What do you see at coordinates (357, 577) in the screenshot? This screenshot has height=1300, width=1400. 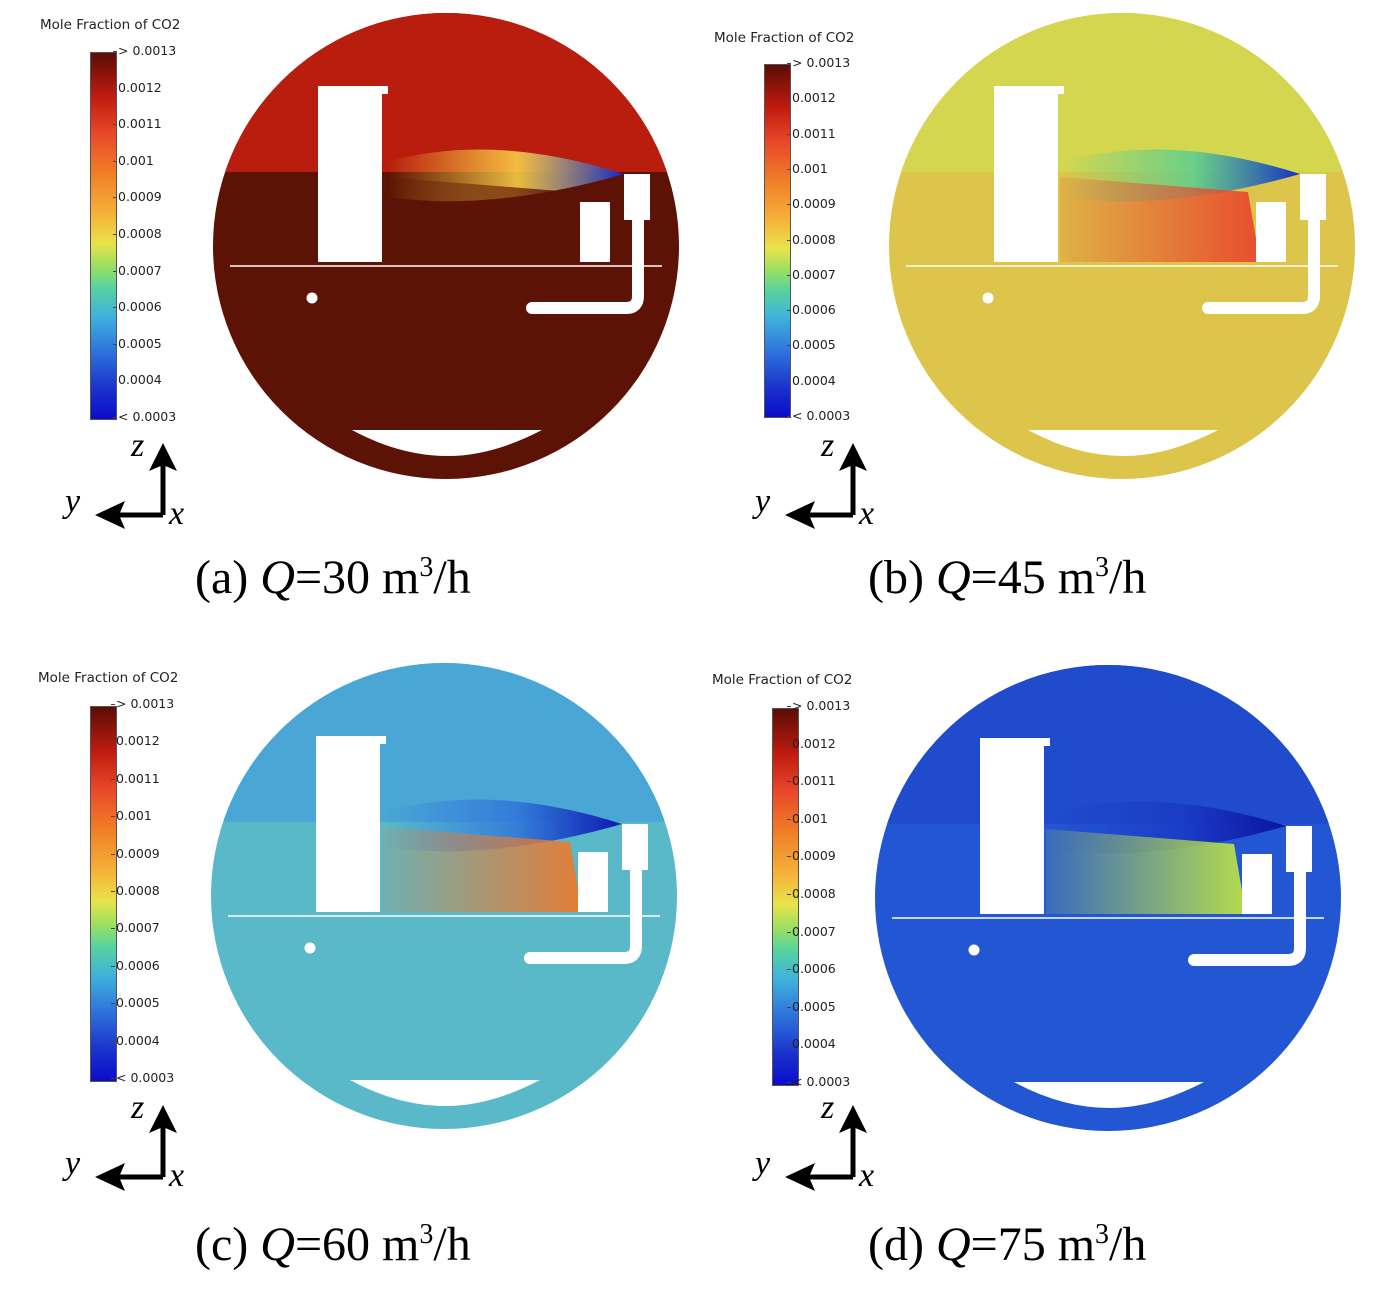 I see `caption-eq: =30 m` at bounding box center [357, 577].